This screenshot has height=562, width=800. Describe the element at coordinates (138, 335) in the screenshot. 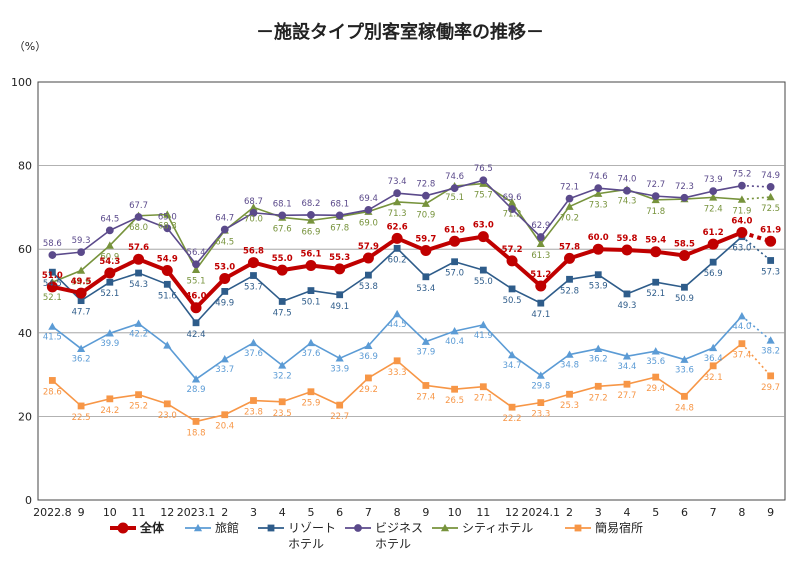

I see `data-label: 42.2` at that location.